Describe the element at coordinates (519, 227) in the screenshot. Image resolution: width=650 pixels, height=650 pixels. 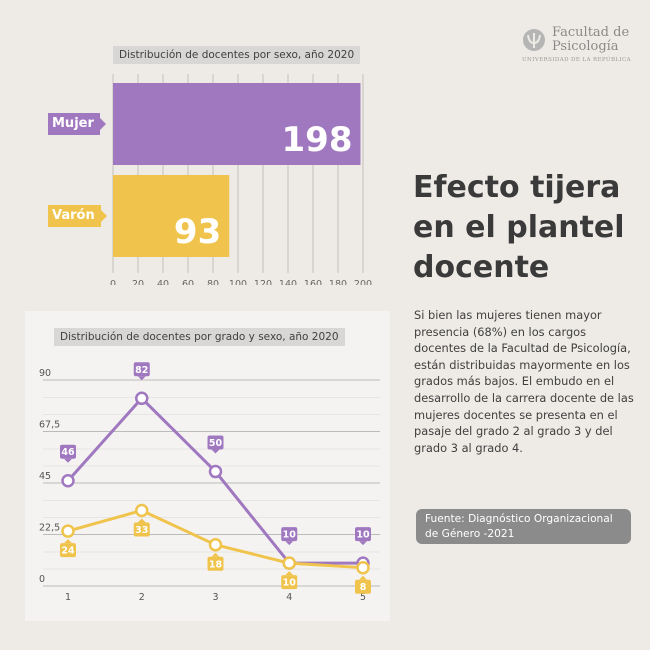
I see `headline-line2: en el plantel` at that location.